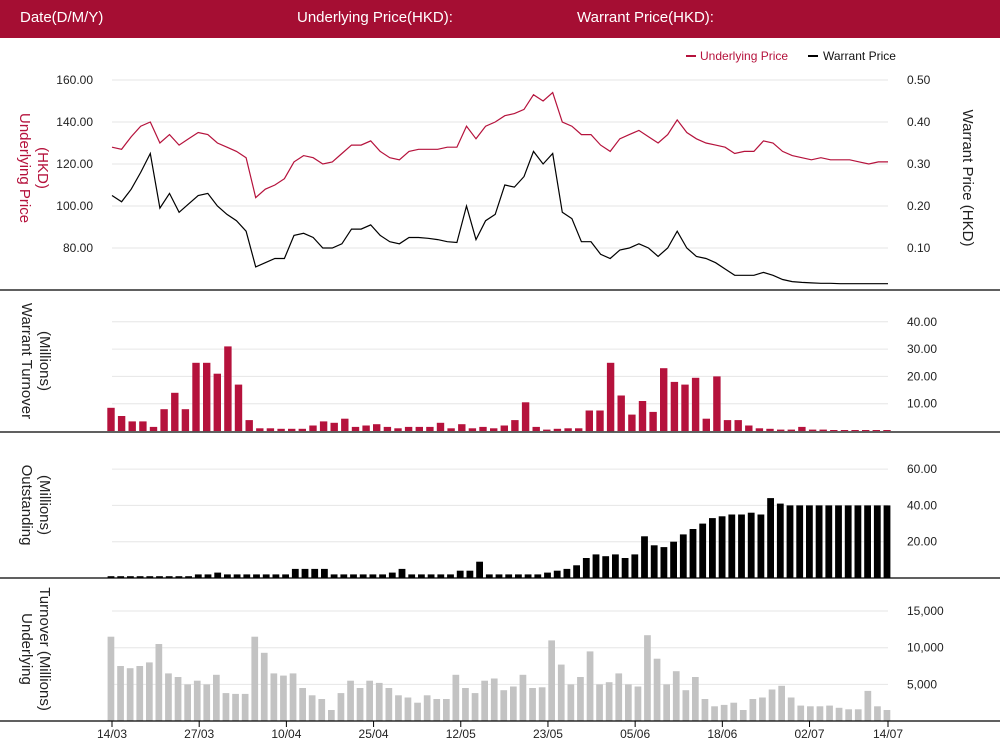 Image resolution: width=1000 pixels, height=751 pixels. Describe the element at coordinates (35, 649) in the screenshot. I see `underlying-turnover-axis-title: UnderlyingTurnover (Millions)` at that location.